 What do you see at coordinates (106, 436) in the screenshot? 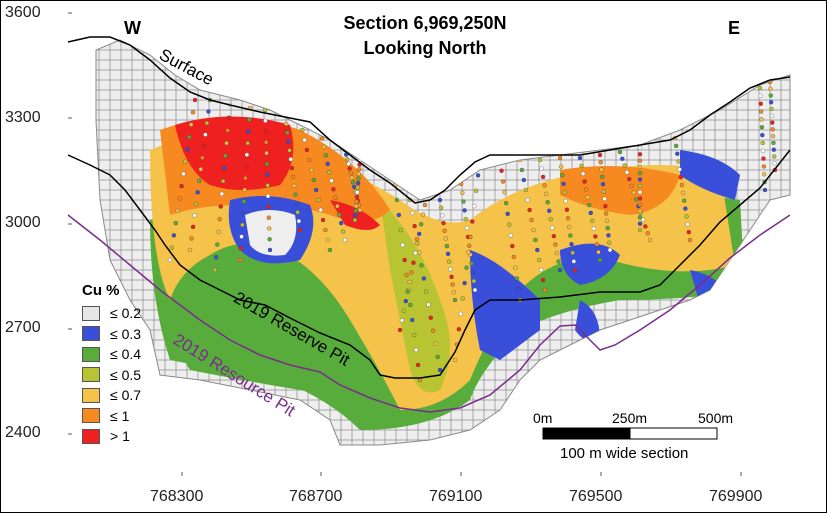
I see `legend-item: > 1` at bounding box center [106, 436].